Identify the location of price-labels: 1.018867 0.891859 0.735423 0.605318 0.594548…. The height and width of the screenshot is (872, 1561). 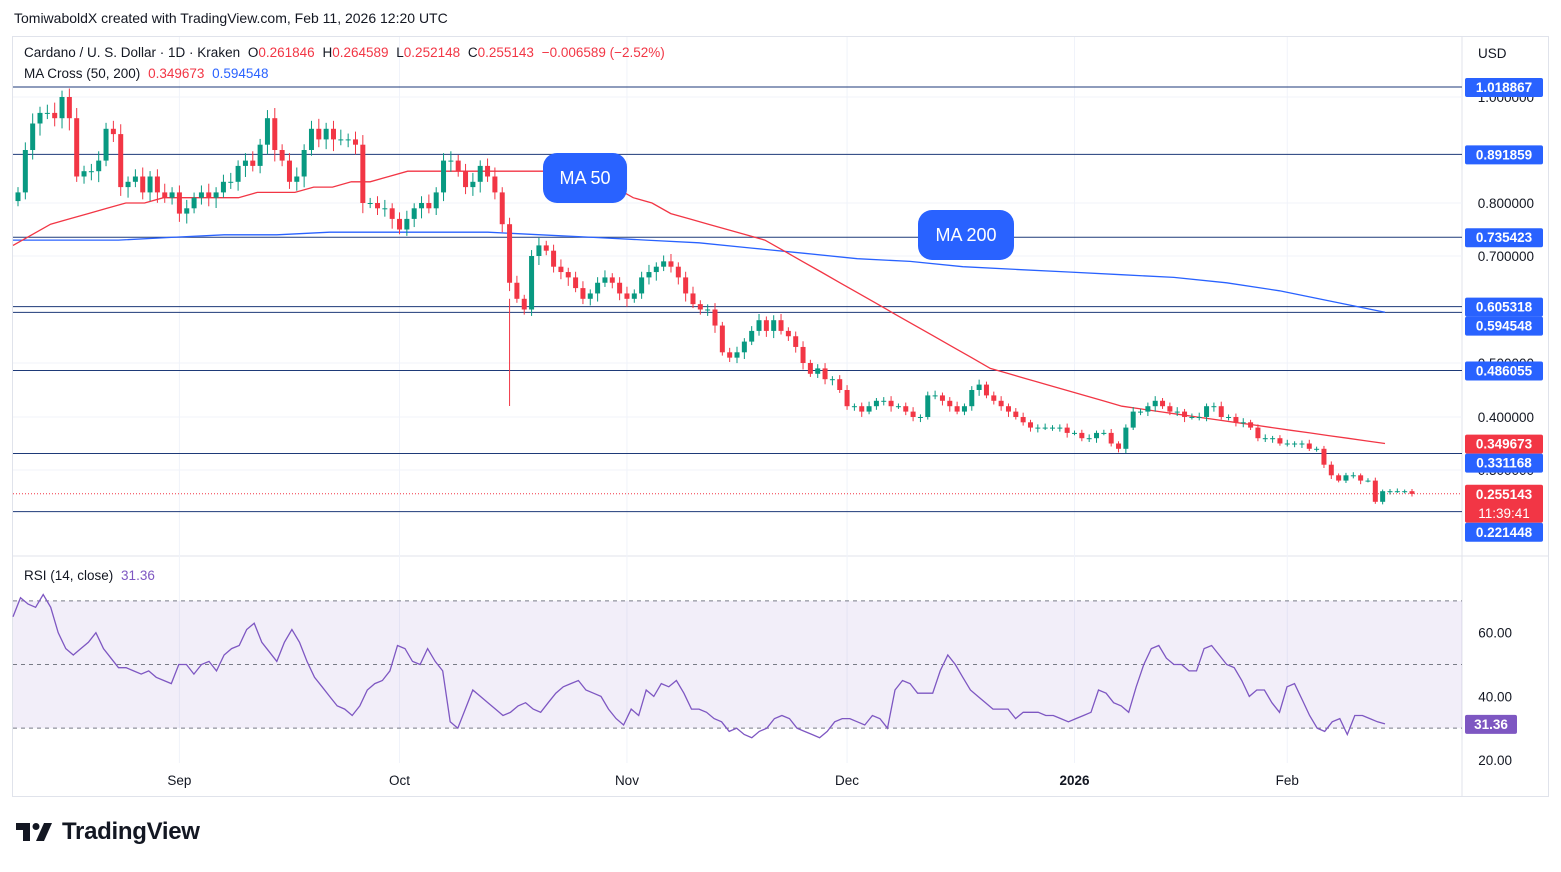
(1504, 406).